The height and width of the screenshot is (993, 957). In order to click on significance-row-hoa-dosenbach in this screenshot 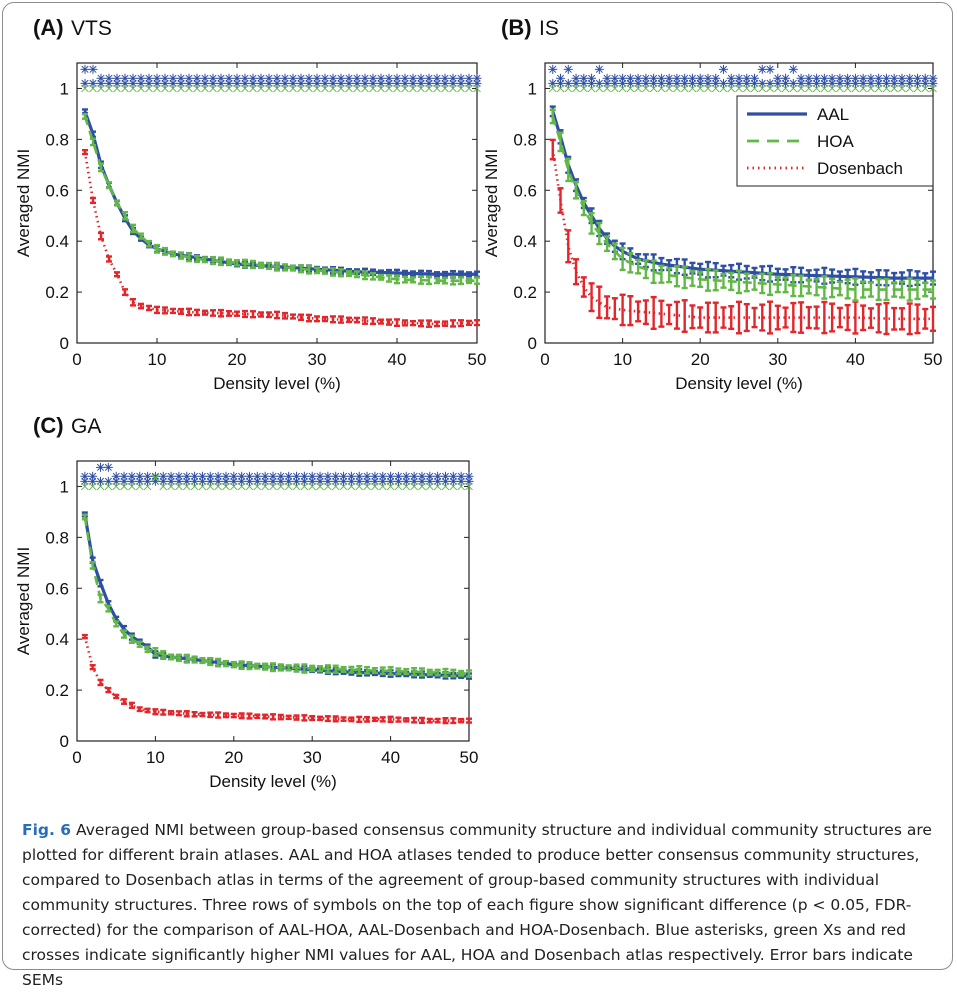, I will do `click(742, 88)`.